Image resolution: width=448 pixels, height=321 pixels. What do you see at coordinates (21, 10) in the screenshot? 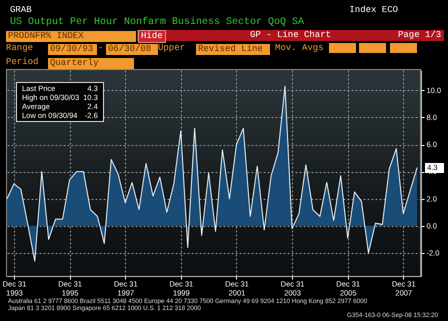
I see `text: GRAB` at bounding box center [21, 10].